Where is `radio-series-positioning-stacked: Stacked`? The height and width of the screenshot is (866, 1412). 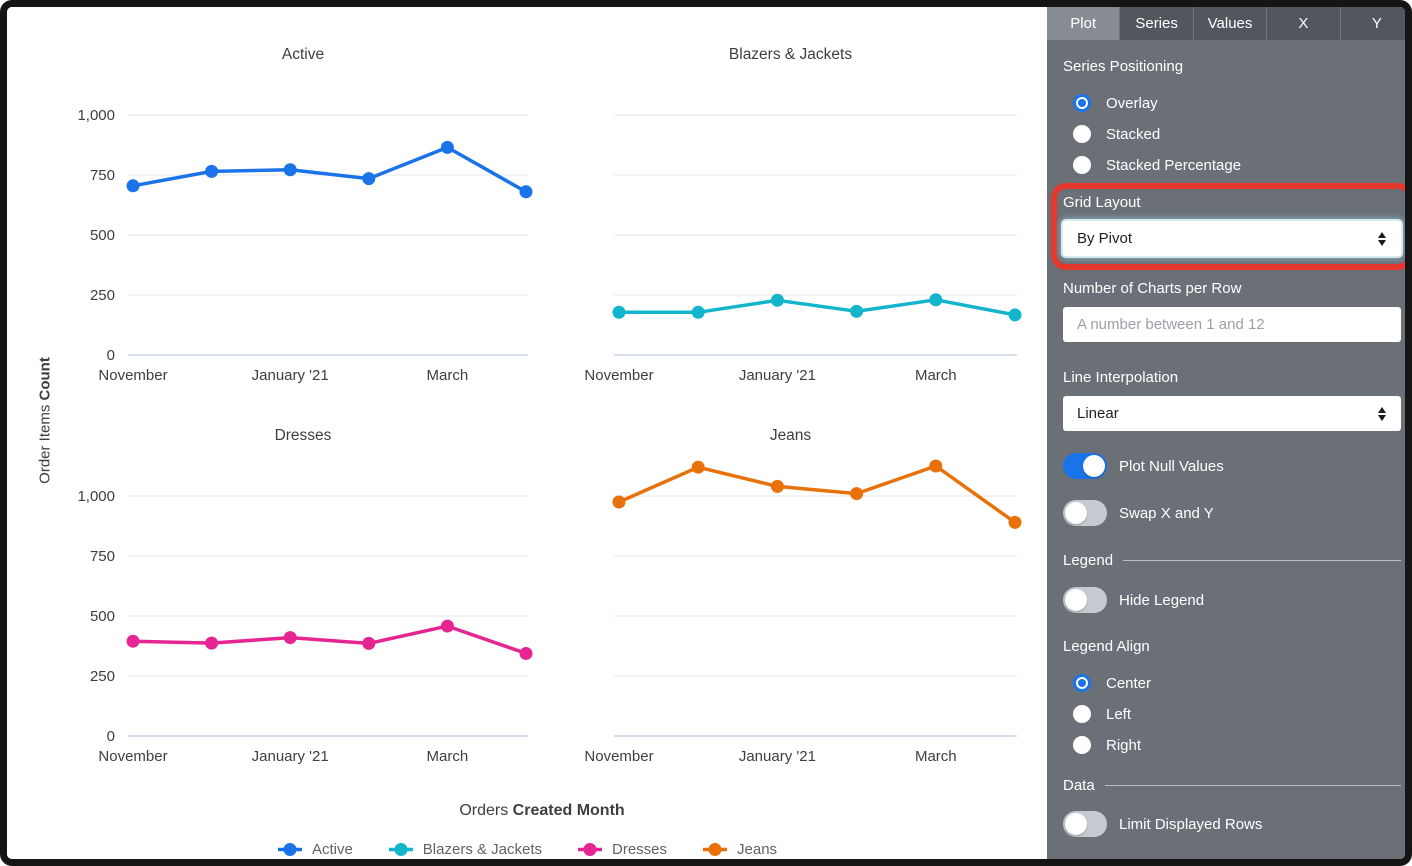 radio-series-positioning-stacked: Stacked is located at coordinates (1237, 134).